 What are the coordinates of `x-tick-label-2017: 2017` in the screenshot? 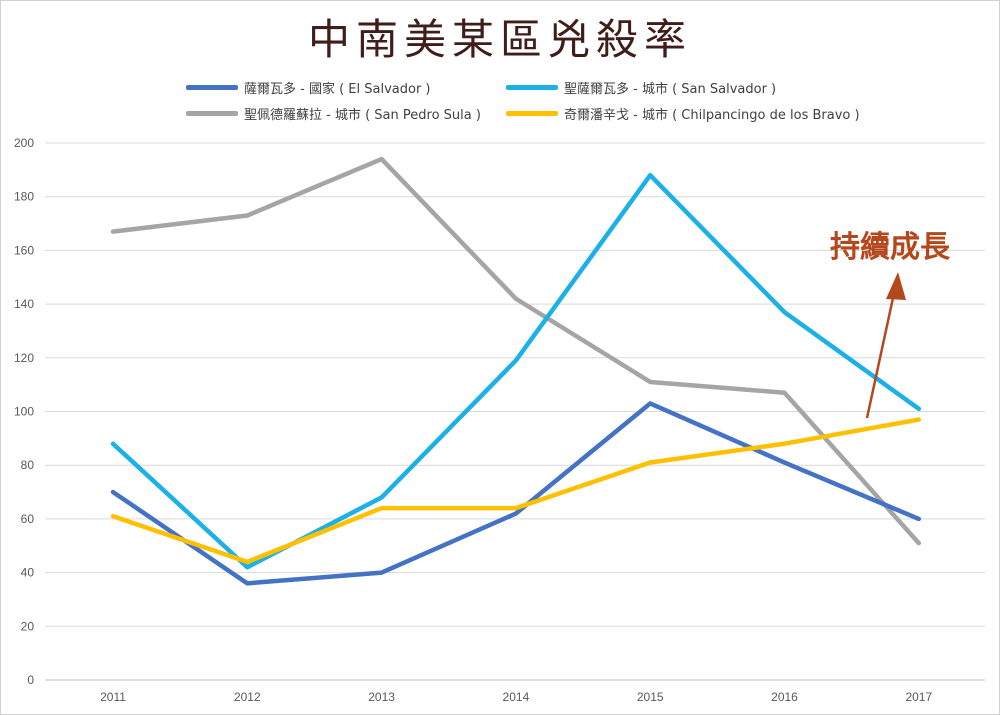 It's located at (918, 697).